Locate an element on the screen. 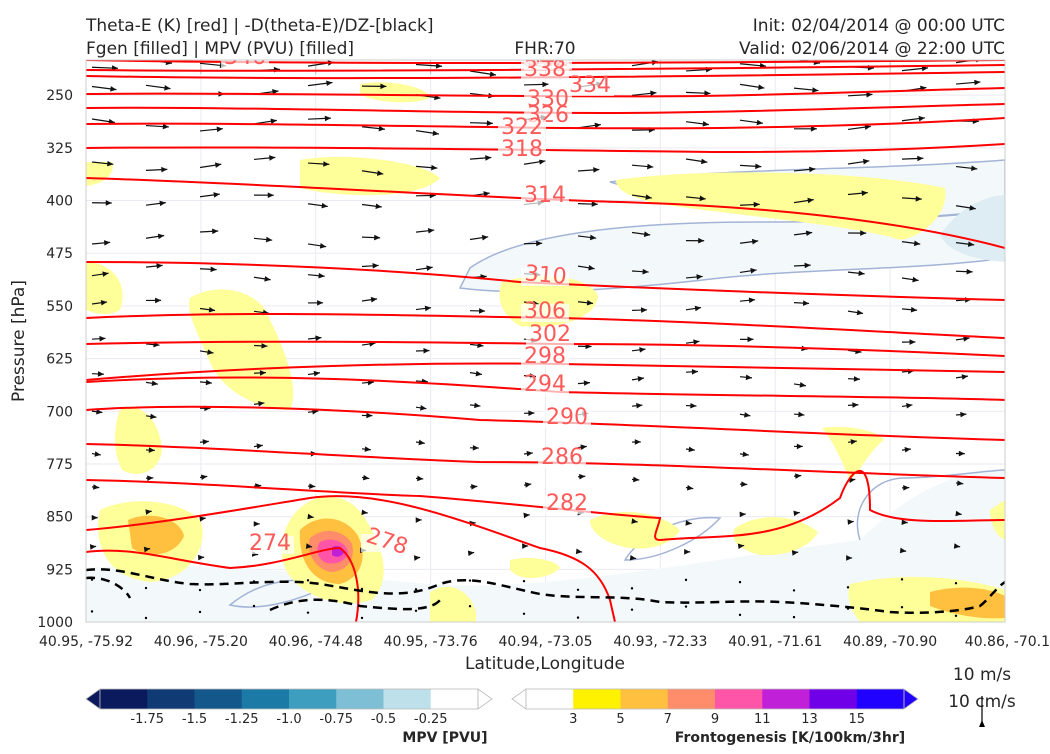  x-tick-label: 40.93, -72.33 is located at coordinates (660, 642).